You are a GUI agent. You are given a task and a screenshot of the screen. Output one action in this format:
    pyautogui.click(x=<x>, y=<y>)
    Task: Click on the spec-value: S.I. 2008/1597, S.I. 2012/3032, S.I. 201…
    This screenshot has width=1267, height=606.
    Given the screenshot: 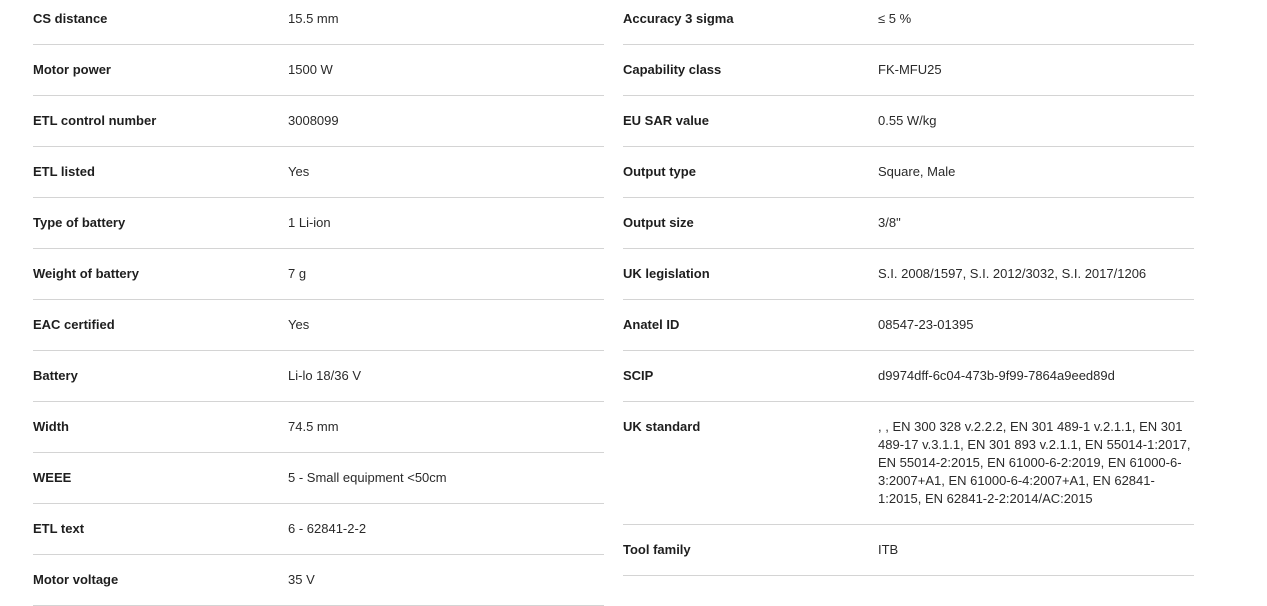 What is the action you would take?
    pyautogui.click(x=1012, y=273)
    